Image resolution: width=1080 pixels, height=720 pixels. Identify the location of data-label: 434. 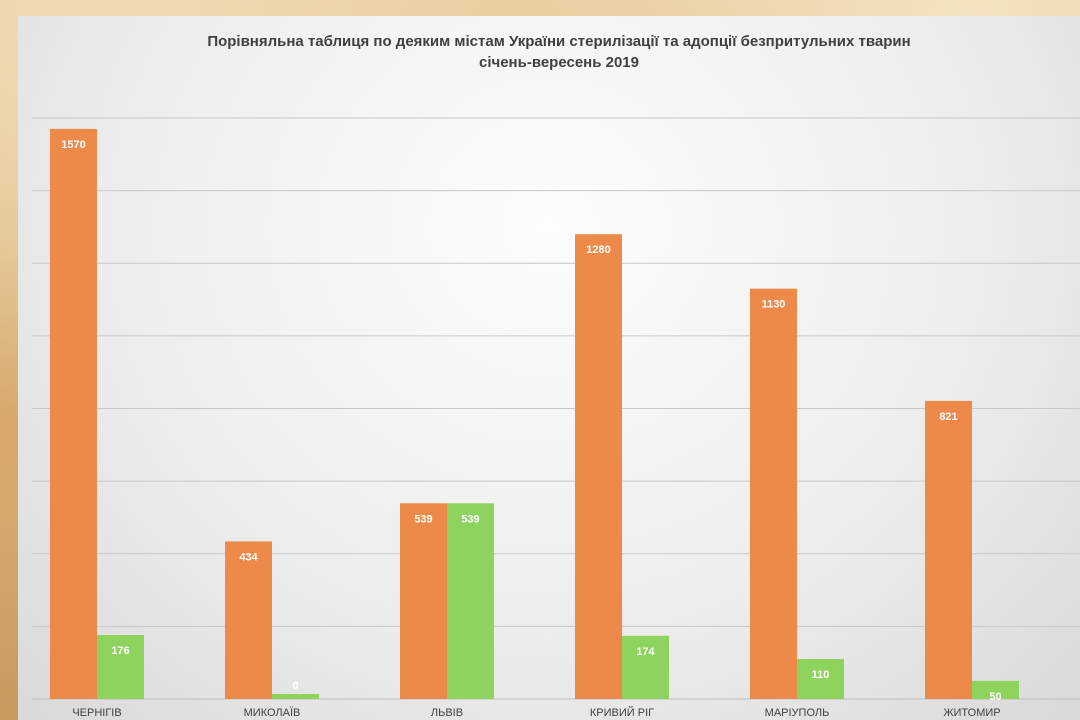
(248, 557).